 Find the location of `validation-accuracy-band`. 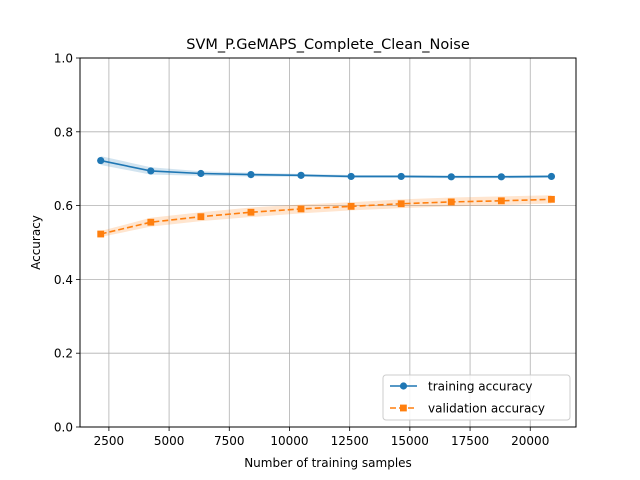

validation-accuracy-band is located at coordinates (326, 216).